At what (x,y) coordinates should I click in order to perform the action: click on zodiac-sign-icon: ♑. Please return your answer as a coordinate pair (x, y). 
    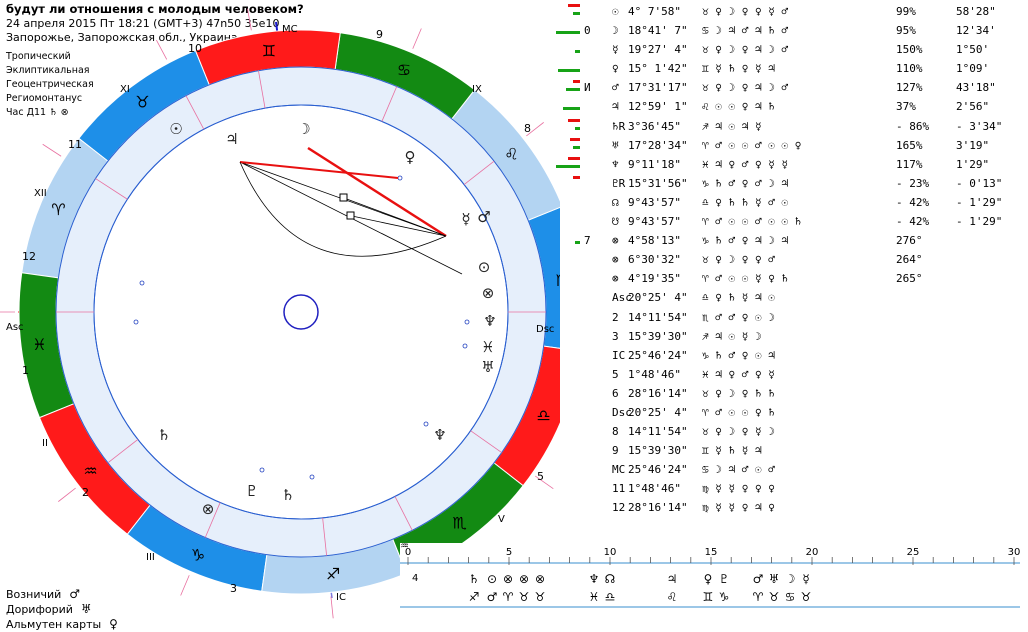
    Looking at the image, I should click on (198, 555).